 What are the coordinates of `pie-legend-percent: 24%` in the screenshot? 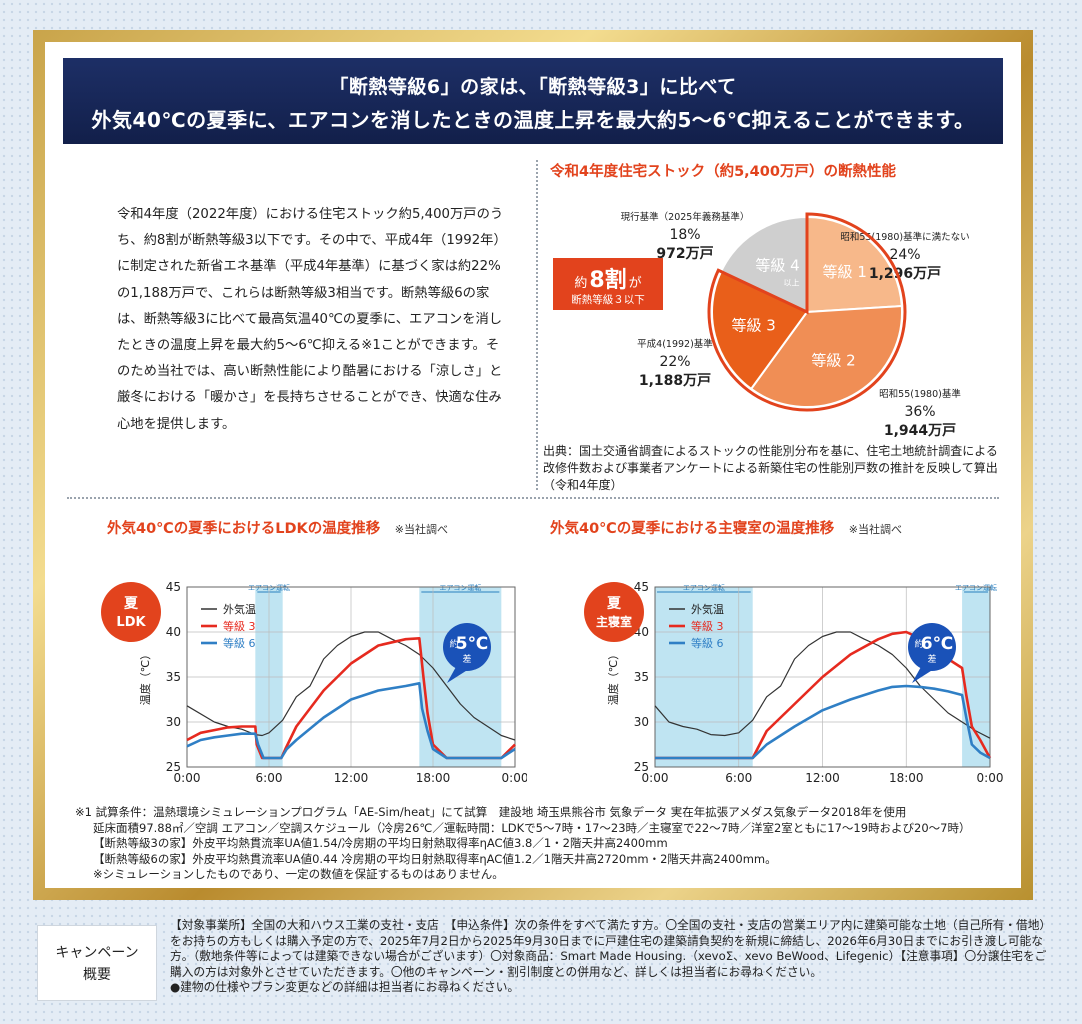 It's located at (904, 255).